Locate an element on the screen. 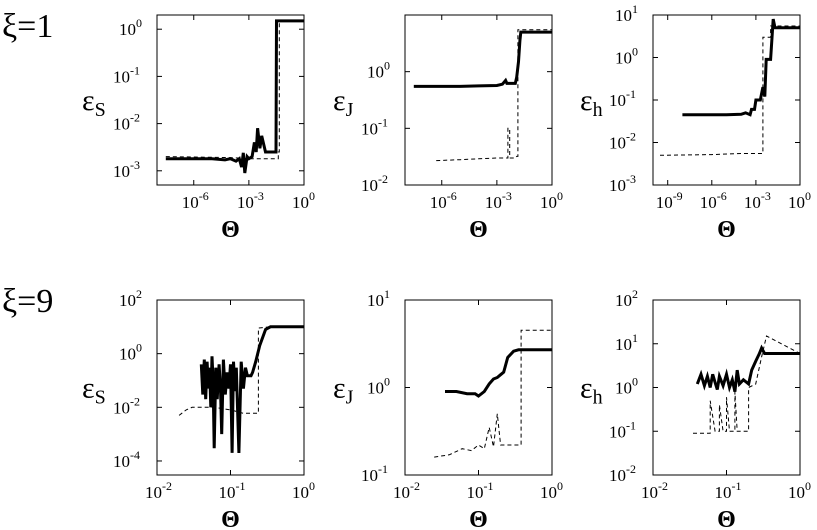 The image size is (817, 530). panel-0-2: 10⁻⁹ 10⁻⁶ 10⁻³ 10⁰ 10⁻³ 10⁻² 10⁻¹ 10⁰ 10¹ εh Θ is located at coordinates (695, 122).